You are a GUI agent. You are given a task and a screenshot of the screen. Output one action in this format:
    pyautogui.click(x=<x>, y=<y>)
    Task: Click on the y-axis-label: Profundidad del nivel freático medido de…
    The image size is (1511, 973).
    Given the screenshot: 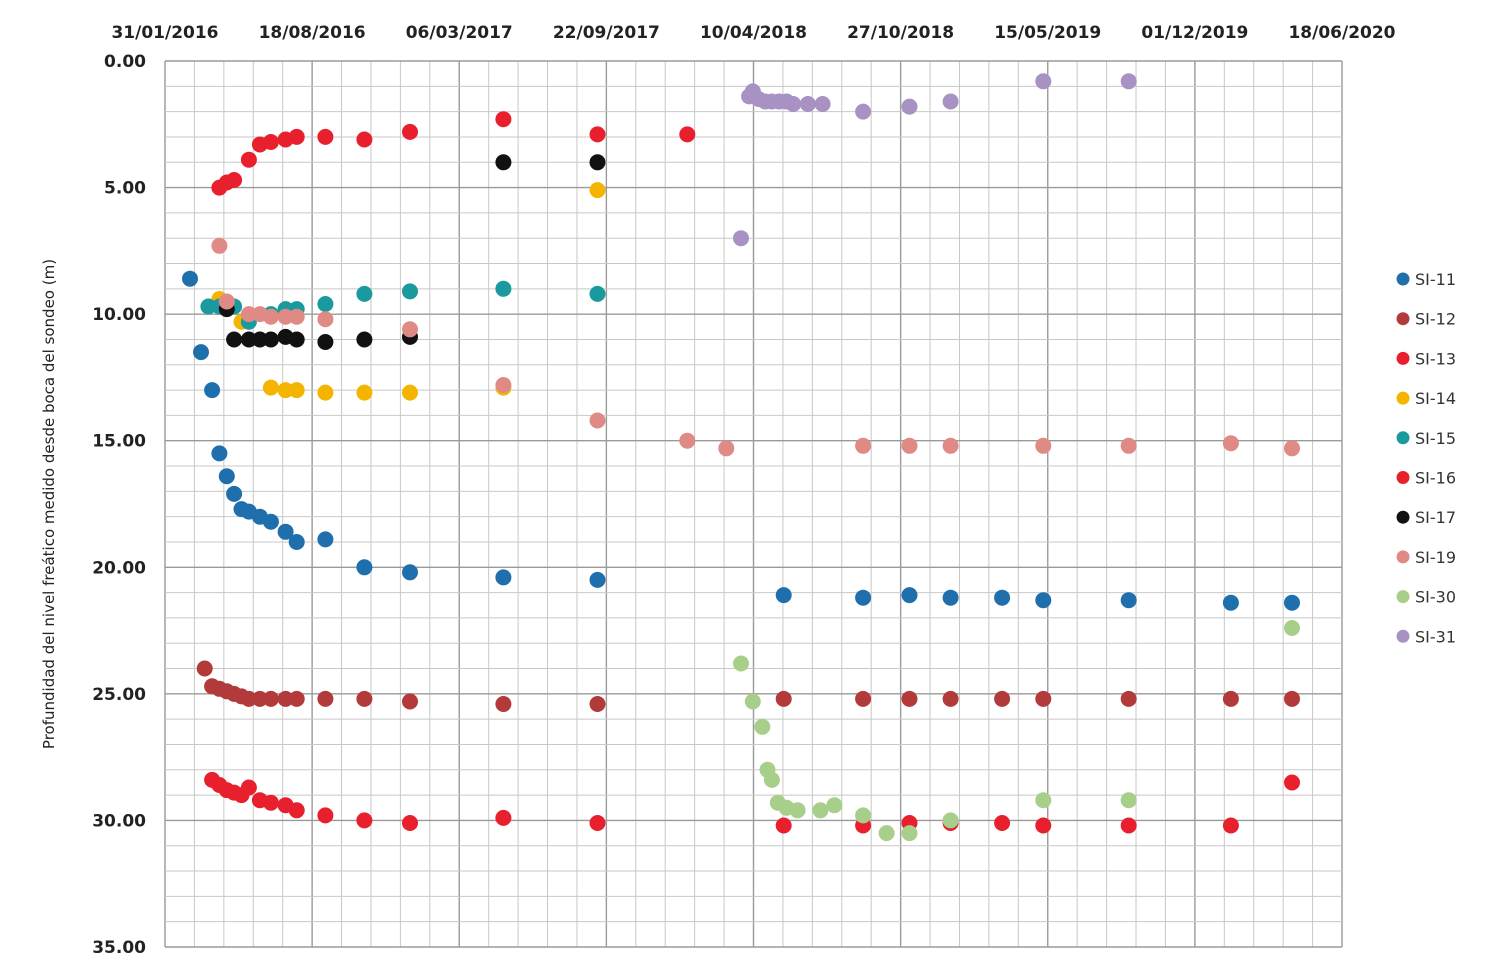 What is the action you would take?
    pyautogui.click(x=49, y=504)
    